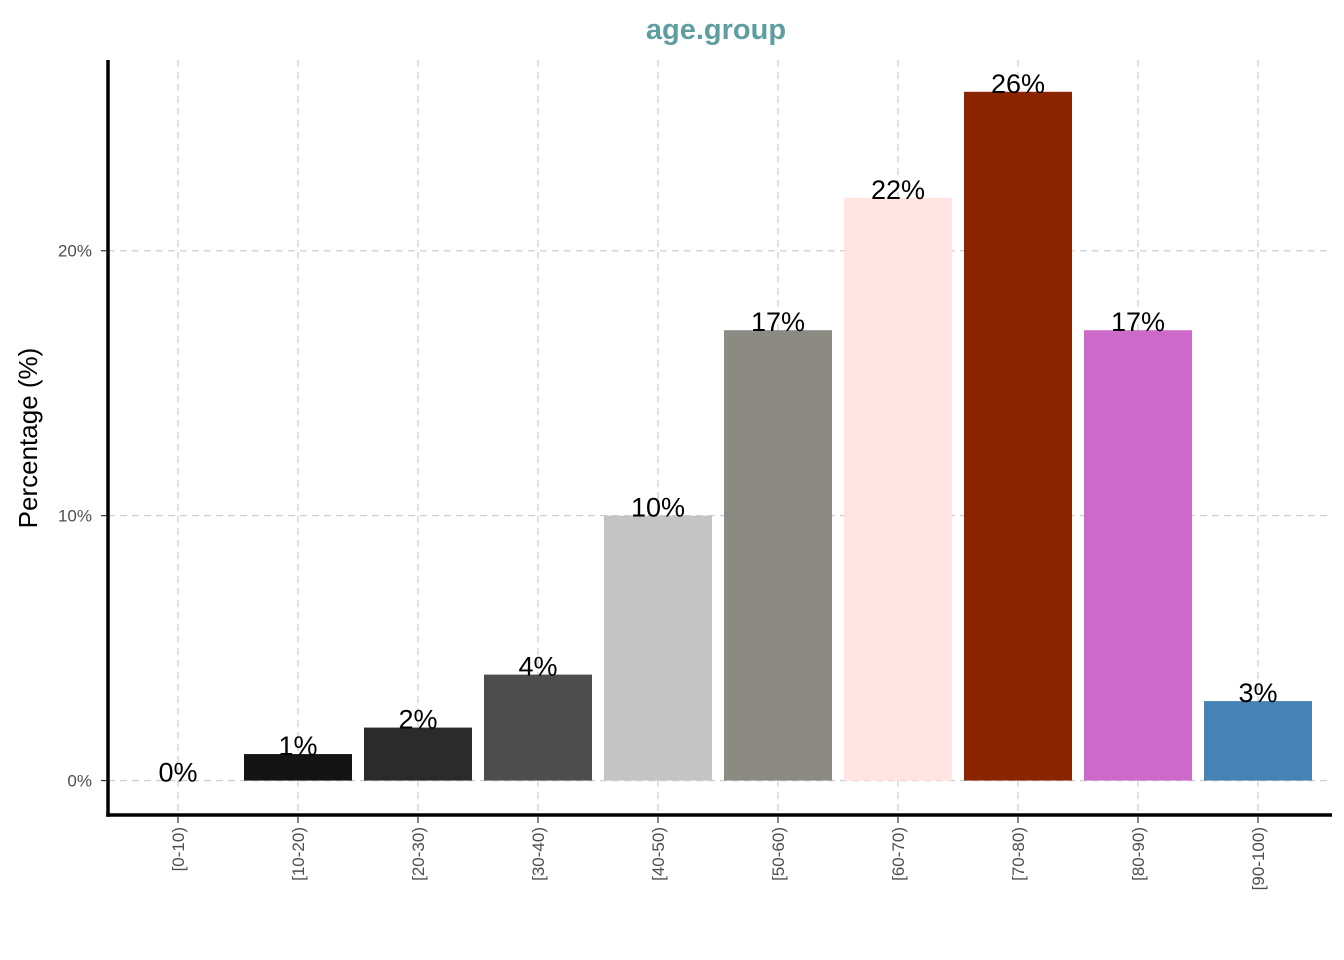 Image resolution: width=1344 pixels, height=960 pixels. What do you see at coordinates (538, 727) in the screenshot?
I see `bar-[30-40)` at bounding box center [538, 727].